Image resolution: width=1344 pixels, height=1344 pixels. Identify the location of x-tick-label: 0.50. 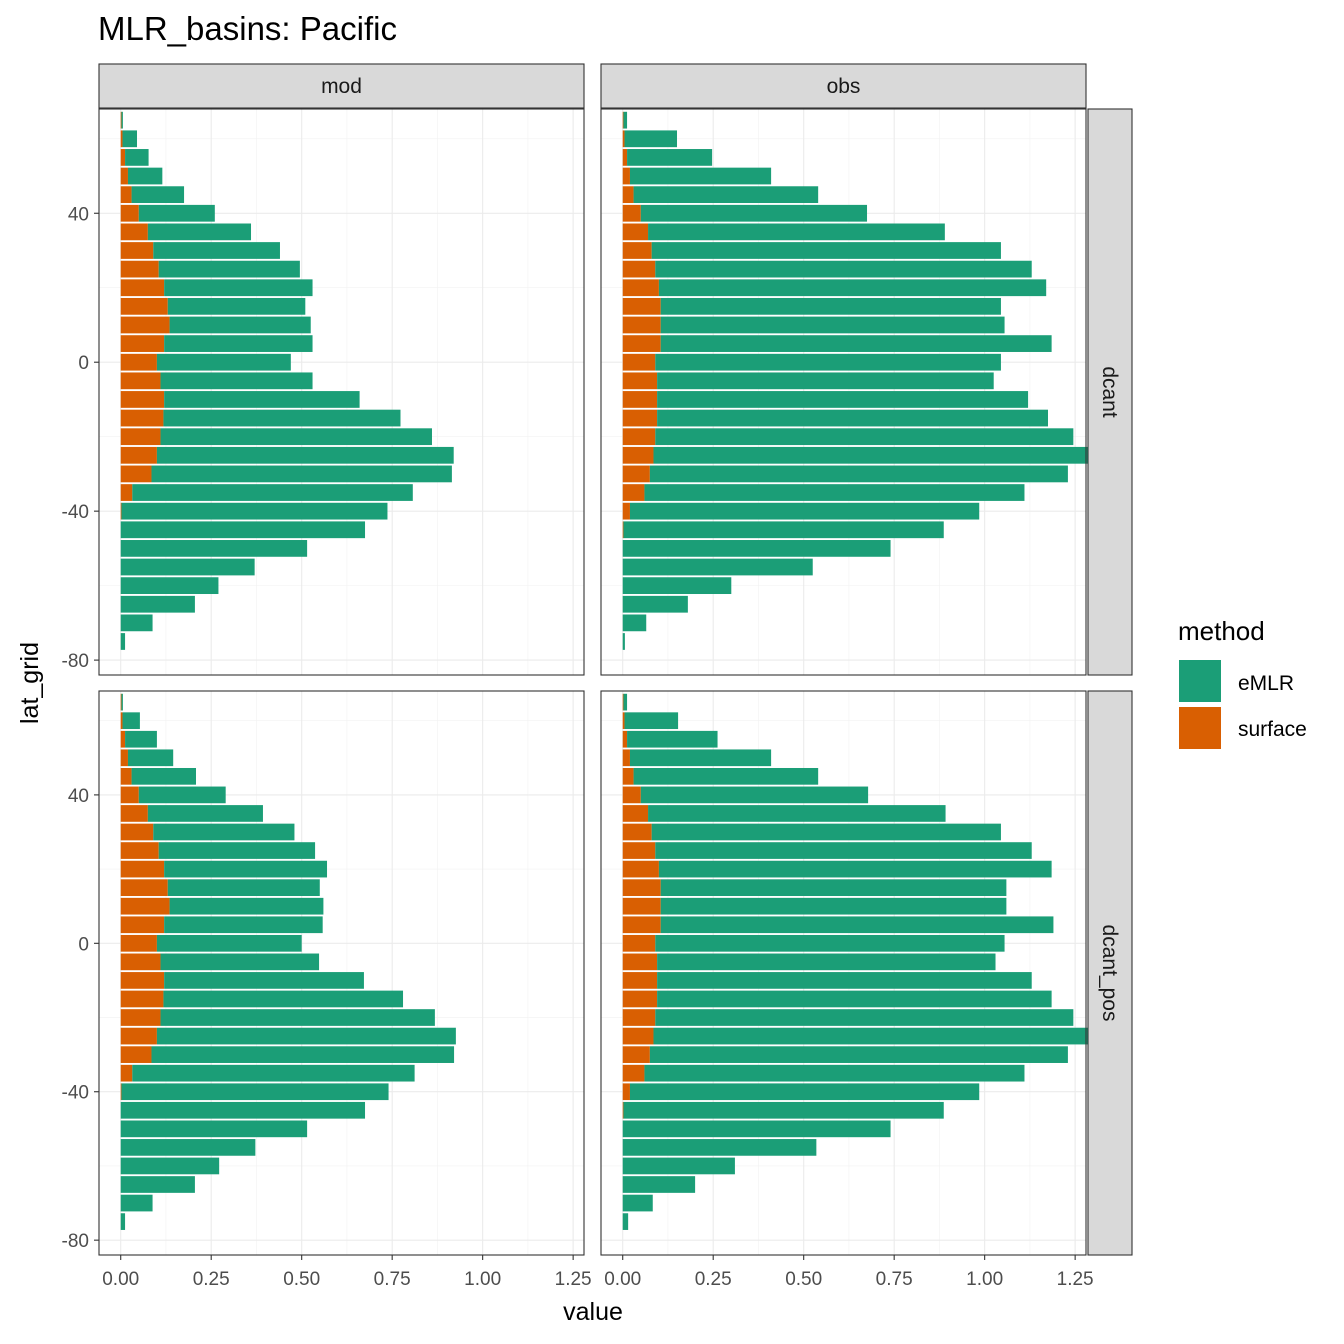
(301, 1279).